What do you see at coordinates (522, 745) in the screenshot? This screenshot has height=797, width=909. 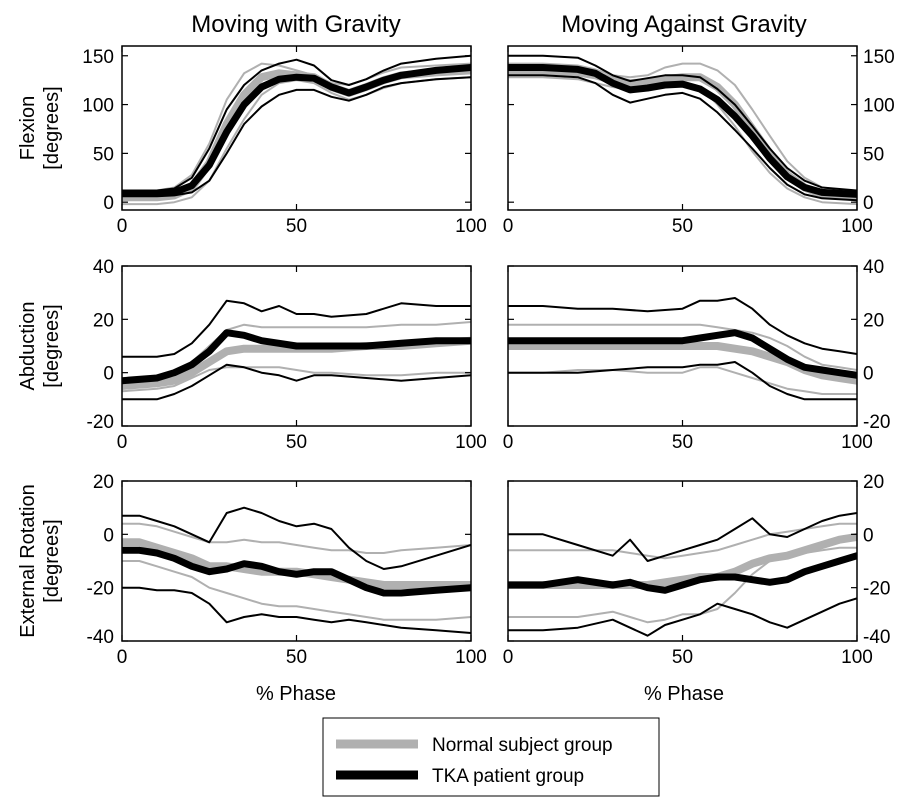 I see `legend-label-normal: Normal subject group` at bounding box center [522, 745].